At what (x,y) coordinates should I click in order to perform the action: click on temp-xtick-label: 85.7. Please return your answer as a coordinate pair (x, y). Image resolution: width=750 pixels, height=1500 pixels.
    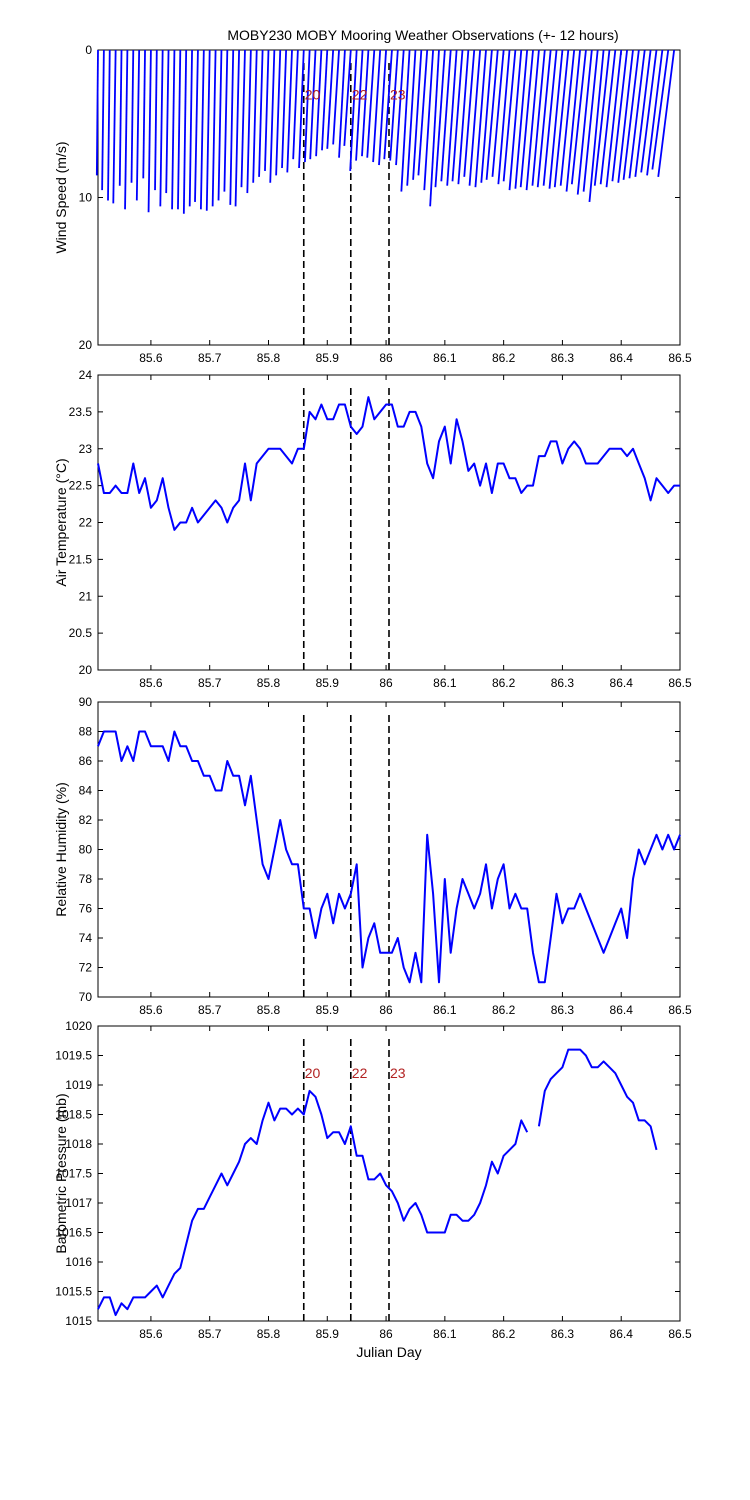
    Looking at the image, I should click on (210, 683).